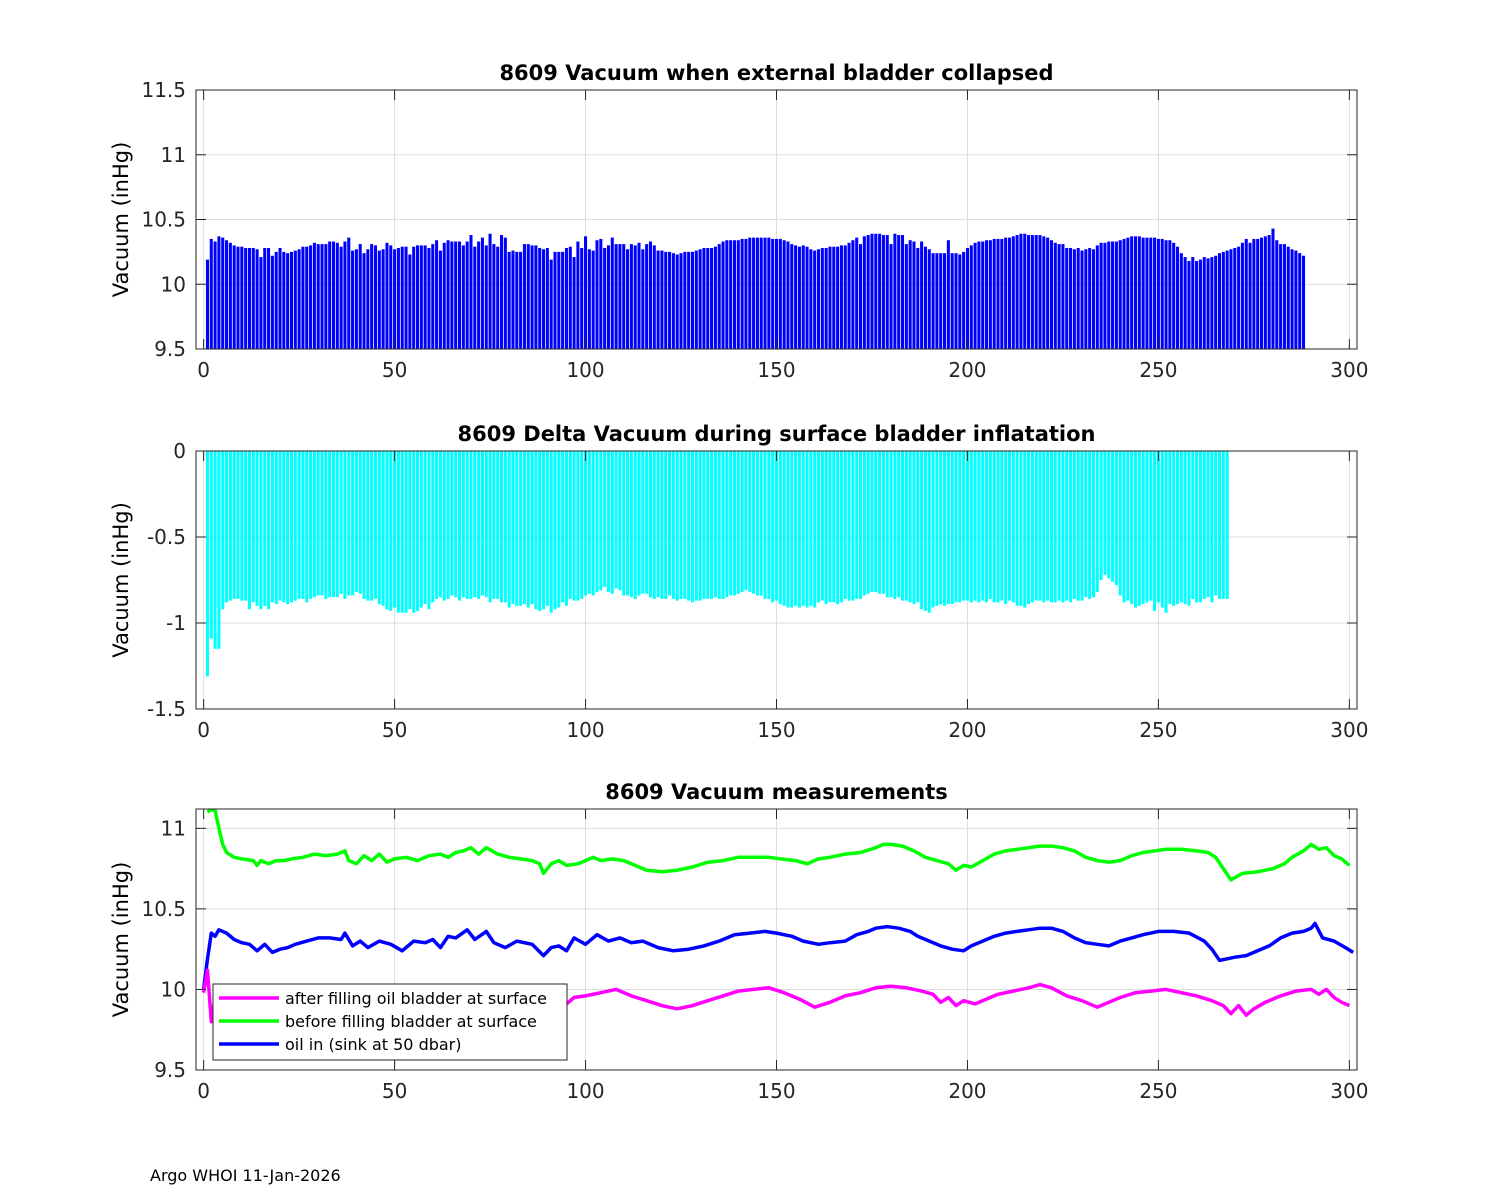  Describe the element at coordinates (394, 1091) in the screenshot. I see `x-tick-label: 50` at that location.